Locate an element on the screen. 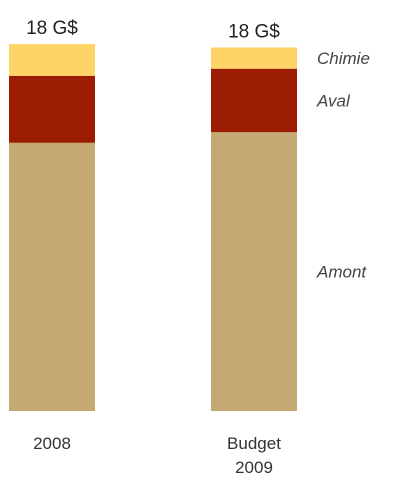 Image resolution: width=395 pixels, height=484 pixels. category-label-1-line-0: Budget is located at coordinates (254, 443).